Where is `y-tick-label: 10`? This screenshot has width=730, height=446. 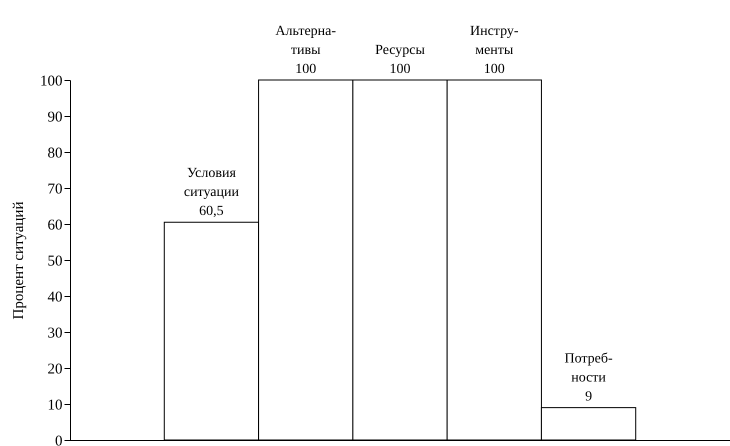
y-tick-label: 10 is located at coordinates (55, 406).